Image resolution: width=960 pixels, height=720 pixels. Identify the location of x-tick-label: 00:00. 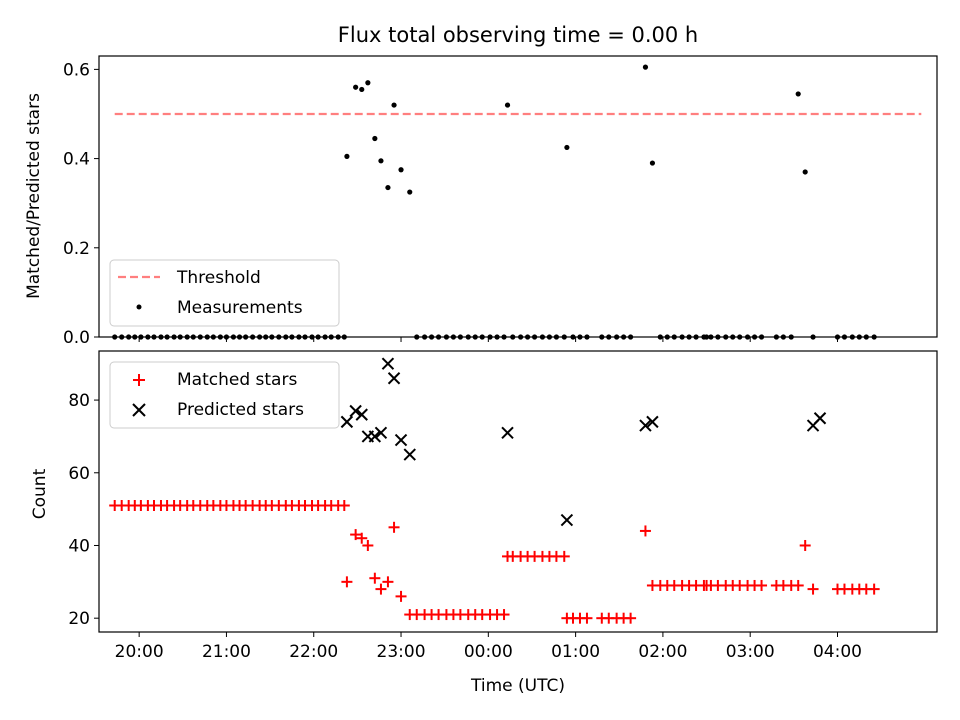
(488, 652).